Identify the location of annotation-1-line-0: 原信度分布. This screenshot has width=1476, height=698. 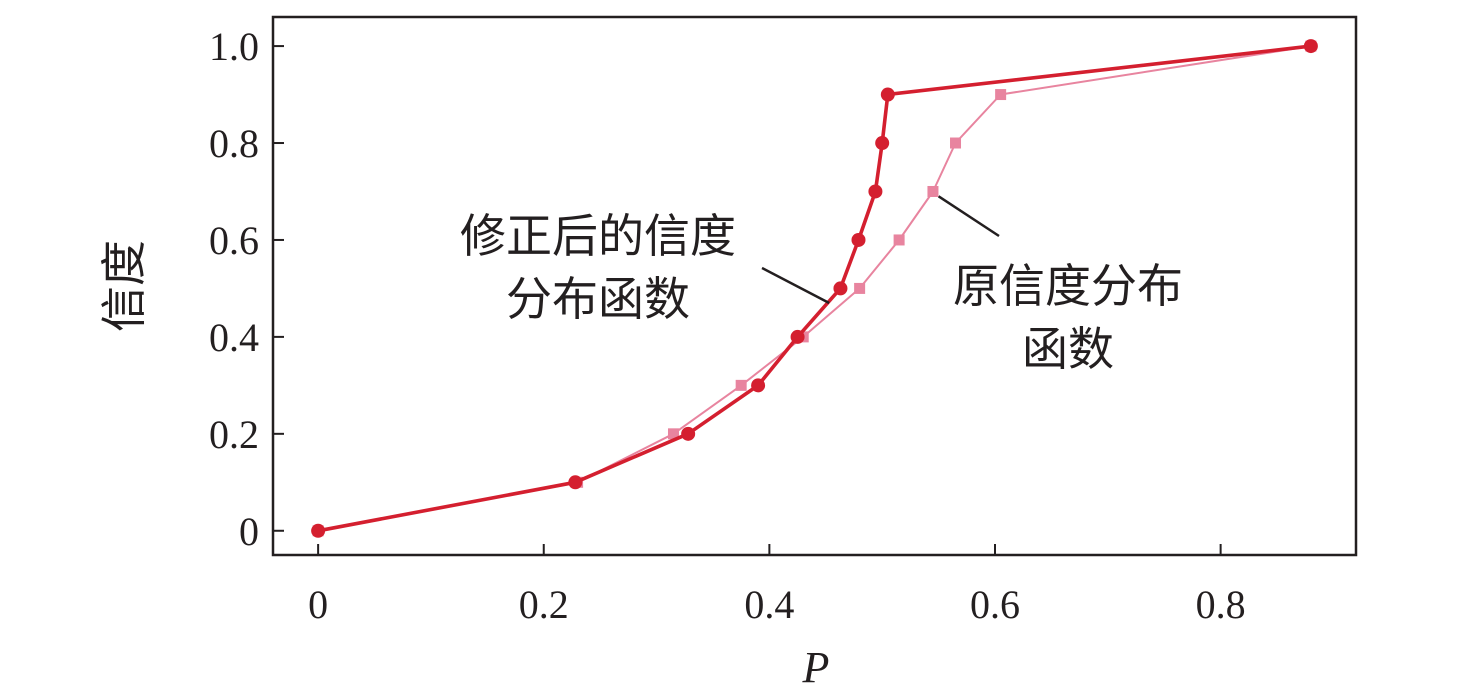
(1068, 286).